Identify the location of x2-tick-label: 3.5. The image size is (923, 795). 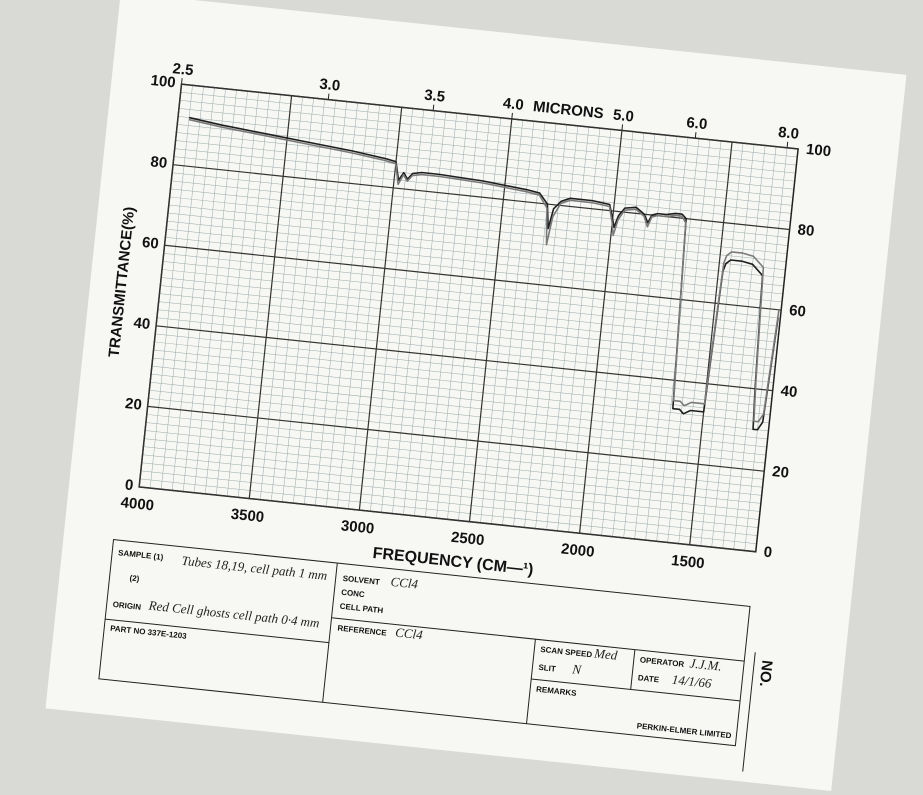
(434, 96).